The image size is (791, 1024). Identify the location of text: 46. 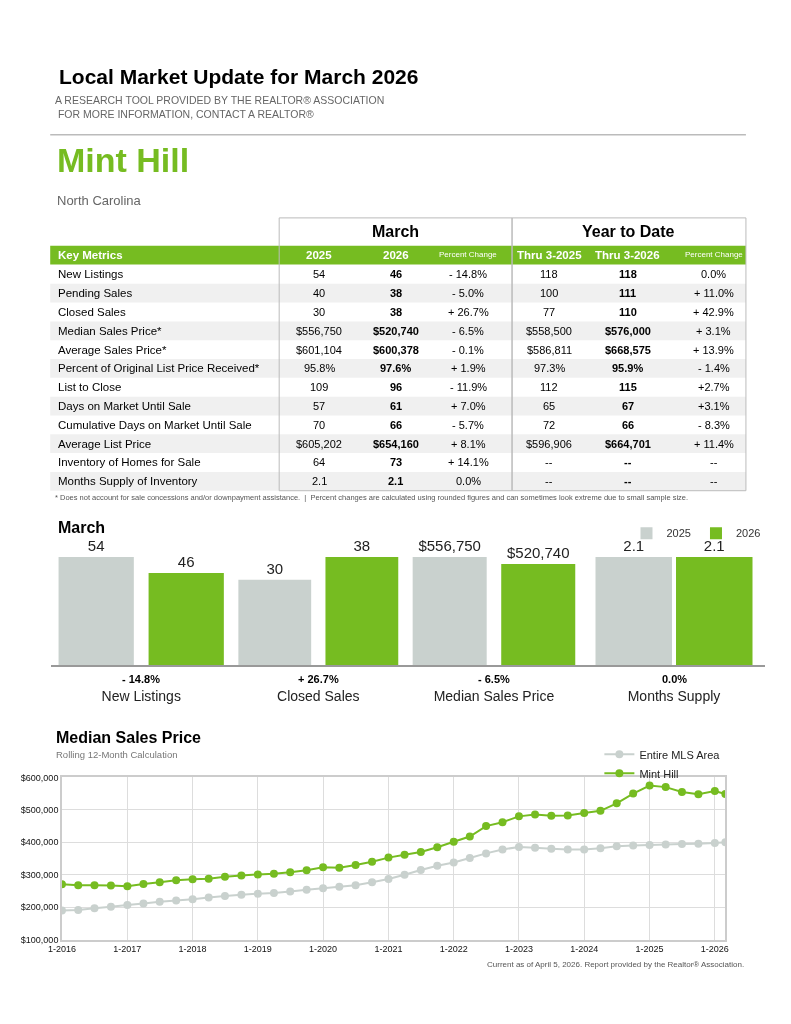
(396, 274).